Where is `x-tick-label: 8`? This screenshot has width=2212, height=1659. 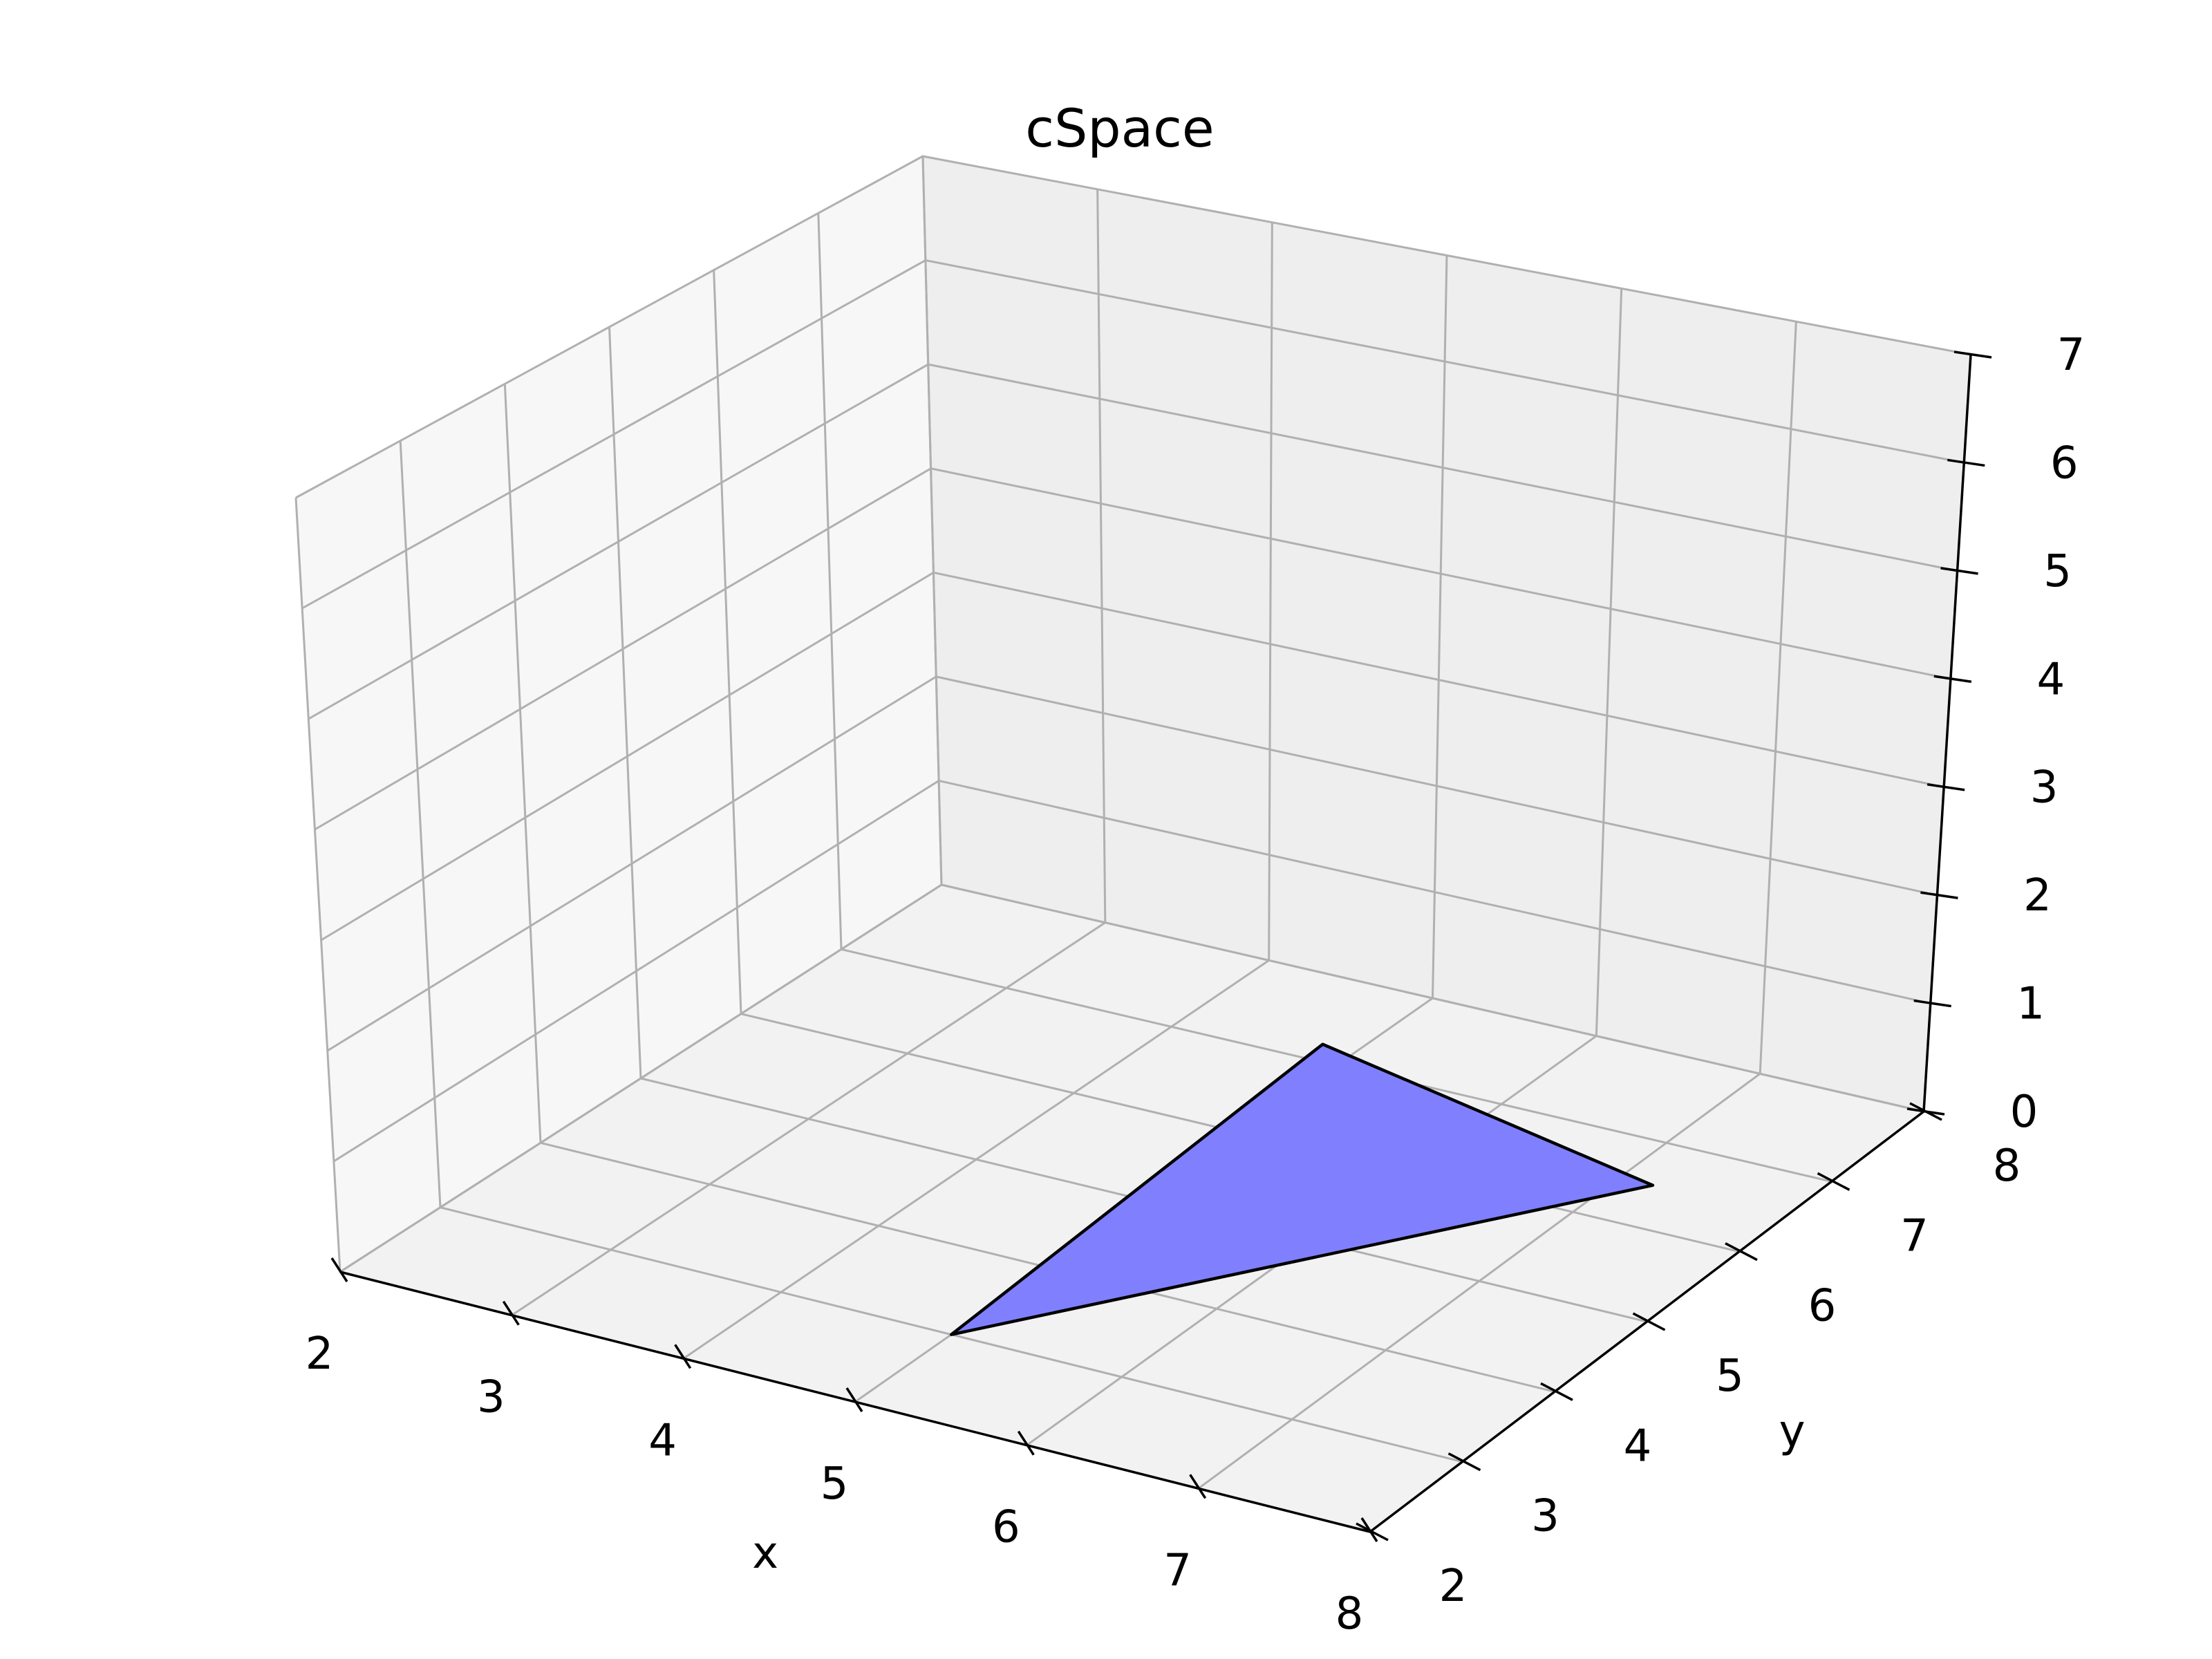 x-tick-label: 8 is located at coordinates (1349, 1614).